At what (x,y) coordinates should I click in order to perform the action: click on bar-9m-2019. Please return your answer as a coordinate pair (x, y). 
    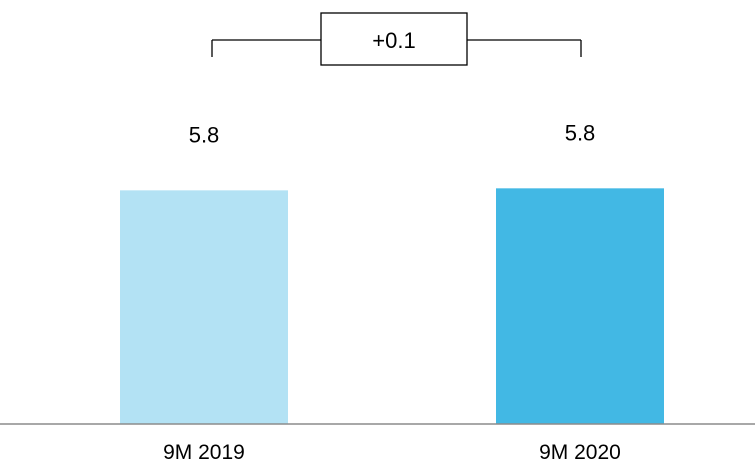
    Looking at the image, I should click on (204, 307).